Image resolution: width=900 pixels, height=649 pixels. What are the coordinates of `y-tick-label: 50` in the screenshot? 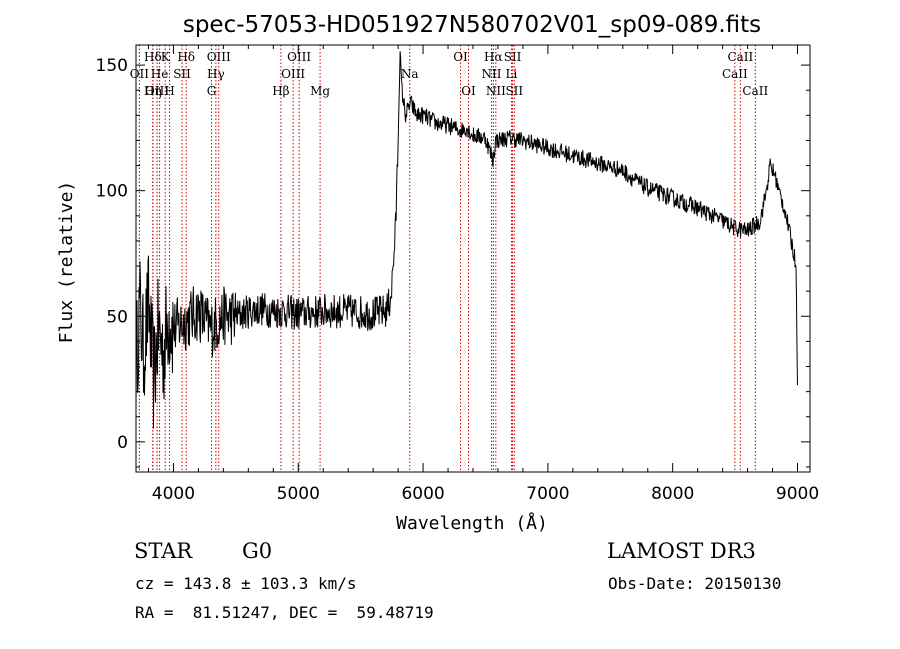 It's located at (117, 317).